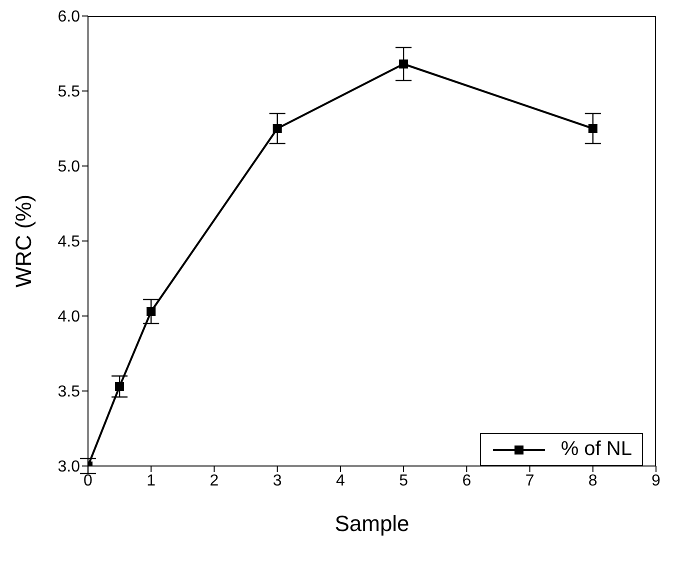  What do you see at coordinates (69, 17) in the screenshot?
I see `y-tick-label: 6.0` at bounding box center [69, 17].